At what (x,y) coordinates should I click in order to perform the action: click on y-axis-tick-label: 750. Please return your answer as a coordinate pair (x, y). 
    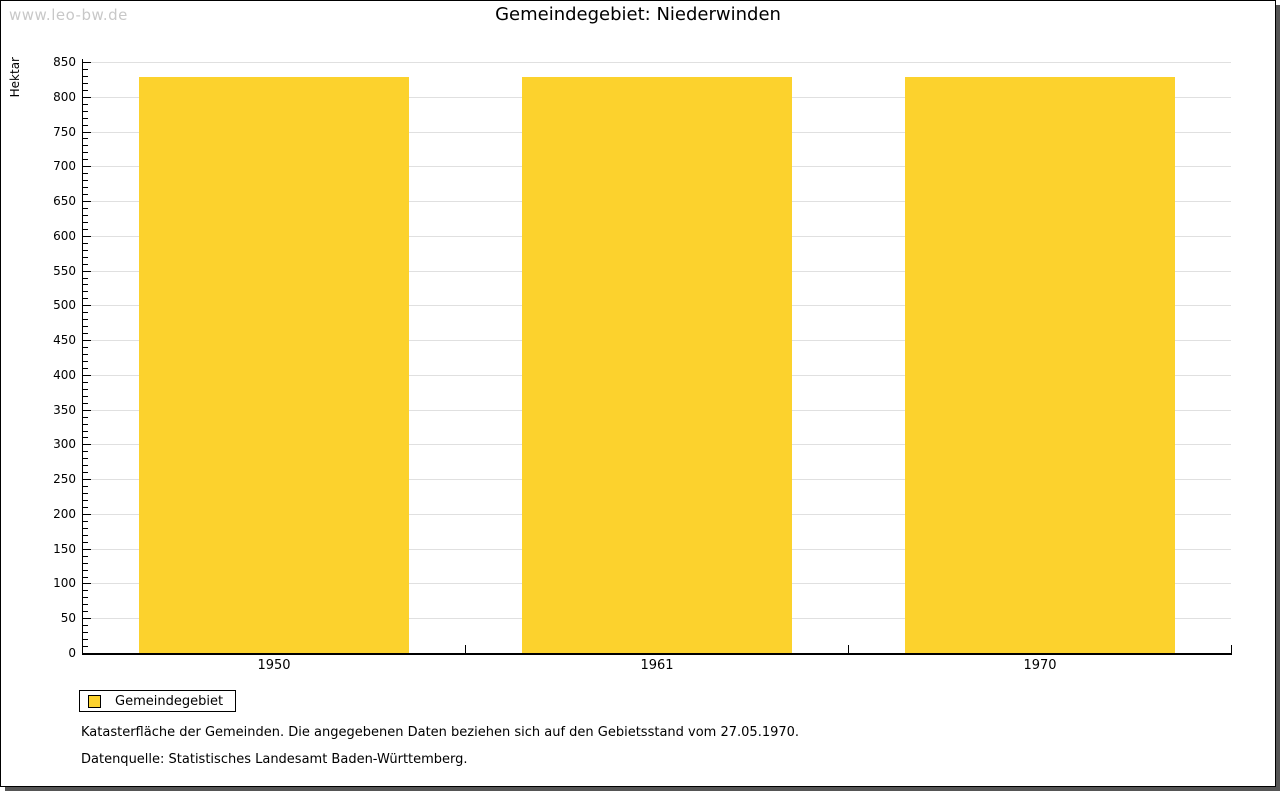
    Looking at the image, I should click on (64, 132).